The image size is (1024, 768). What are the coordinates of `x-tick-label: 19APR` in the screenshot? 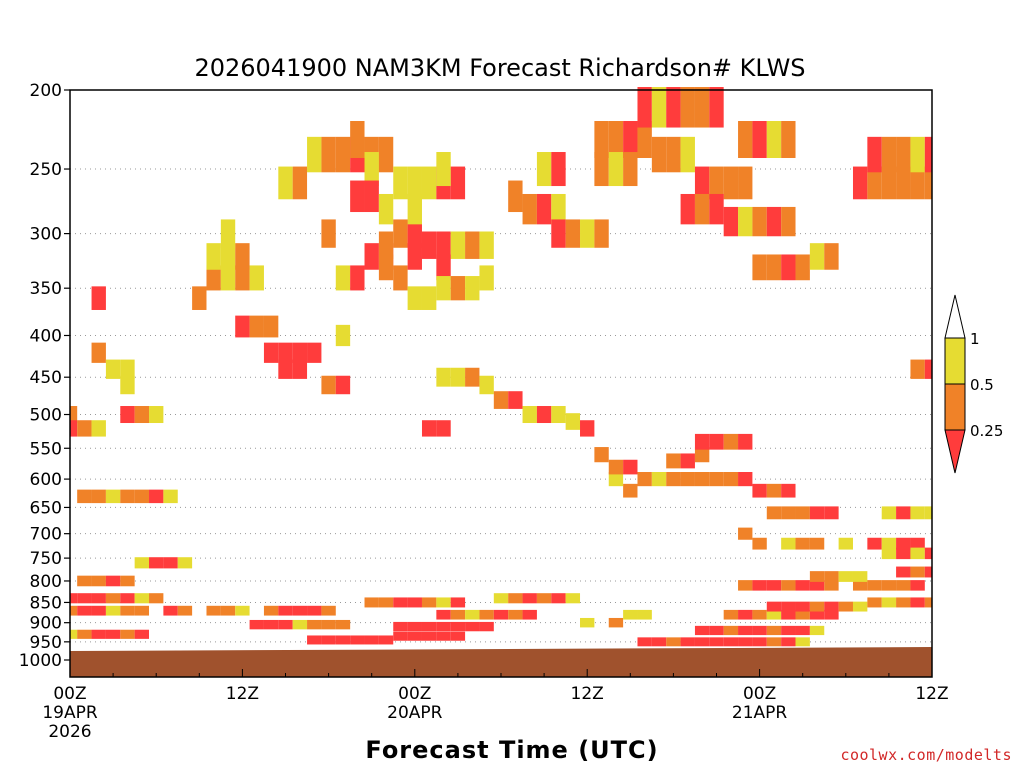 It's located at (70, 713).